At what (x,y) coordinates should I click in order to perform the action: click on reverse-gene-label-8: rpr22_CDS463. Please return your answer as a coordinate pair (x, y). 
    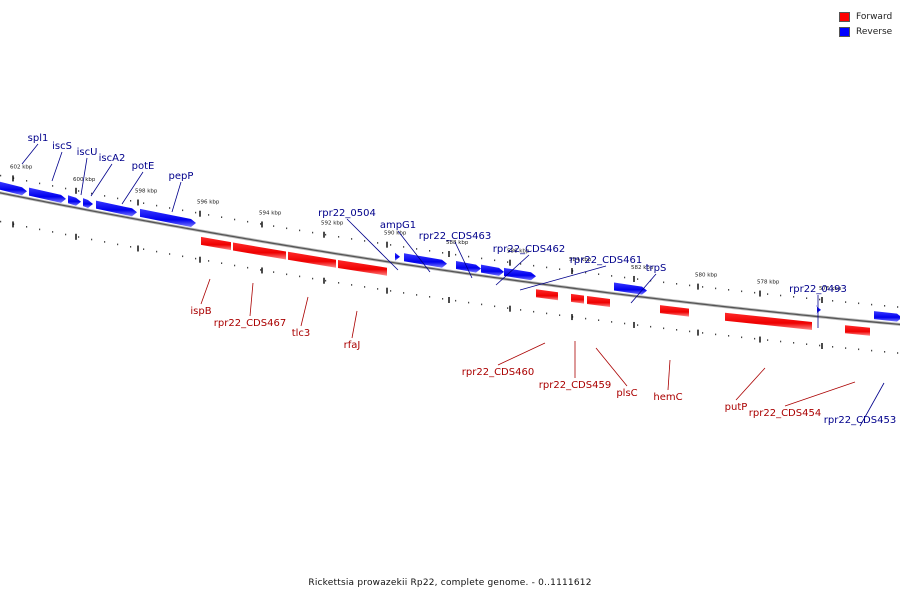
    Looking at the image, I should click on (455, 236).